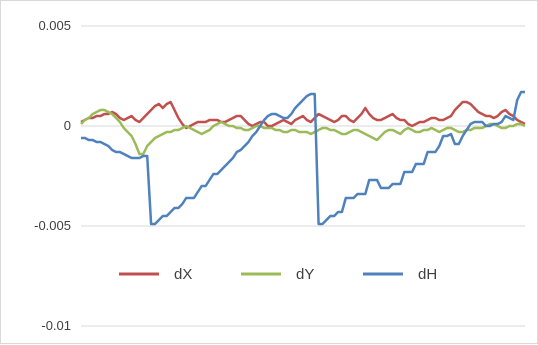 The image size is (538, 345). What do you see at coordinates (183, 274) in the screenshot?
I see `legend-label-dX: dX` at bounding box center [183, 274].